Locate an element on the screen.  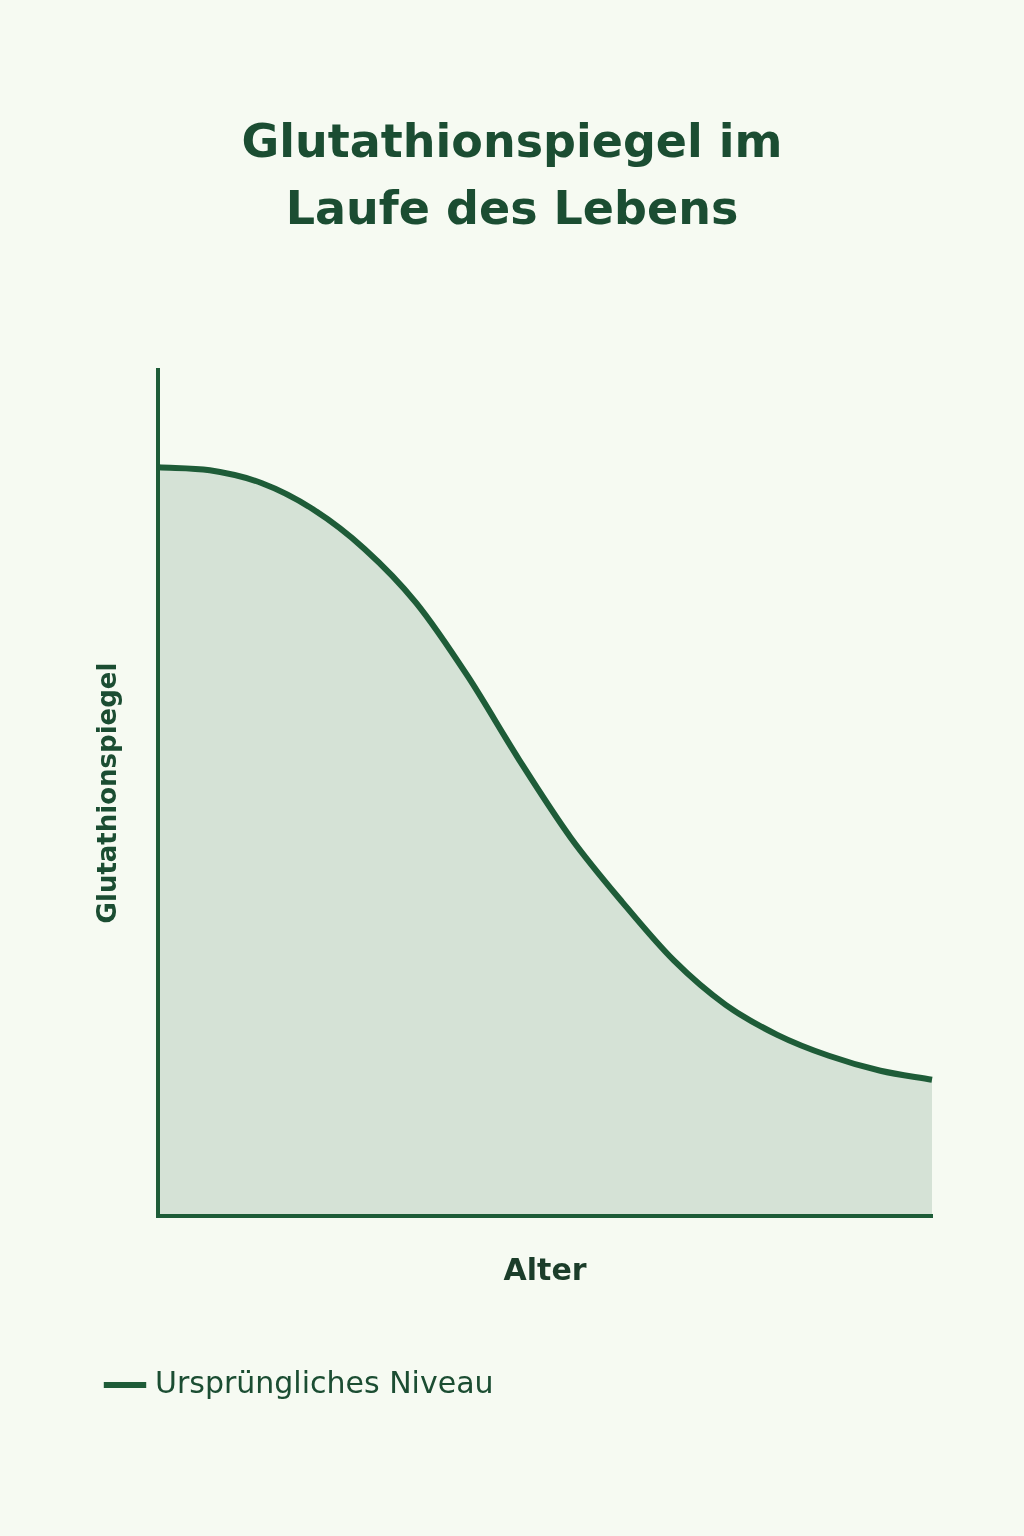
x-axis-title: Alter is located at coordinates (545, 1269).